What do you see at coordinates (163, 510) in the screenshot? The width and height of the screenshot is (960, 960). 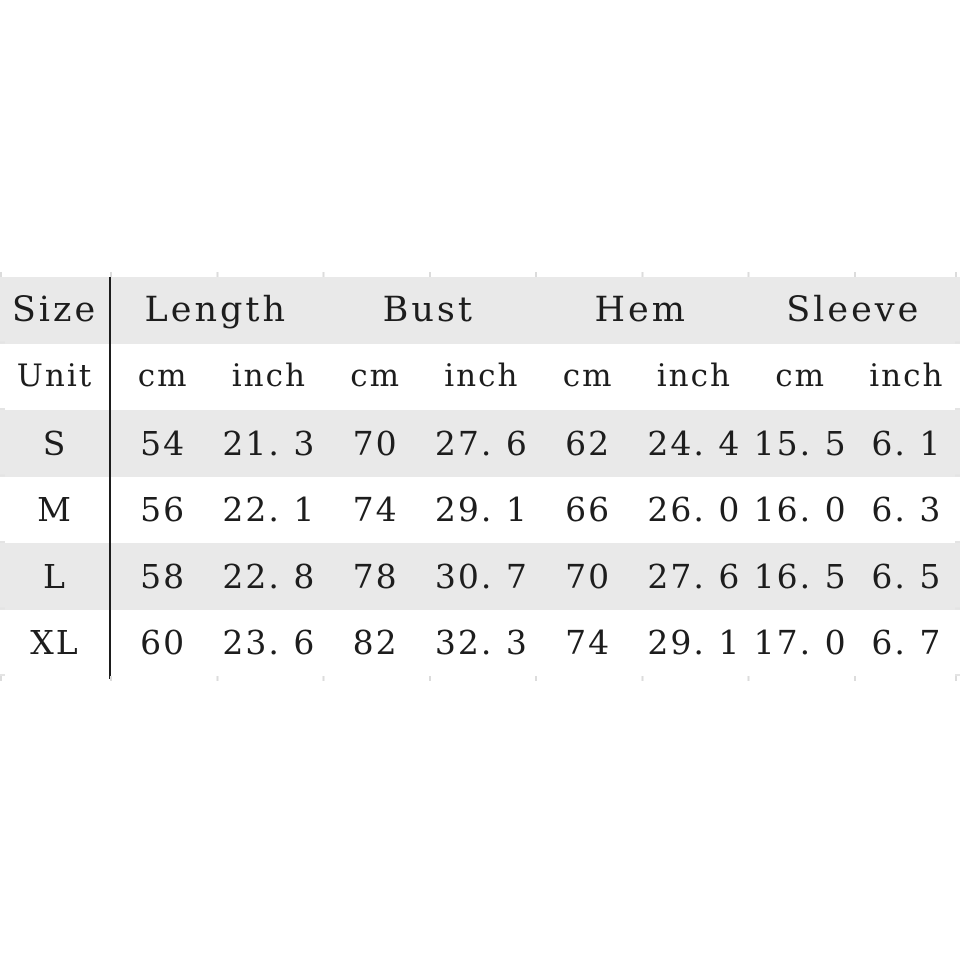 I see `value-cell: 56` at bounding box center [163, 510].